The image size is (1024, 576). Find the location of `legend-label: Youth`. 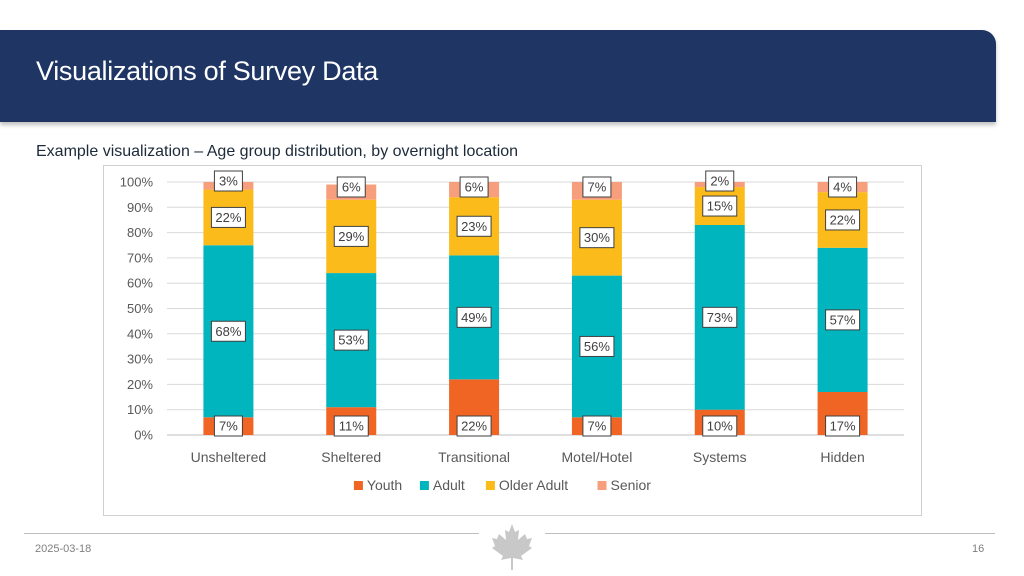

legend-label: Youth is located at coordinates (384, 485).